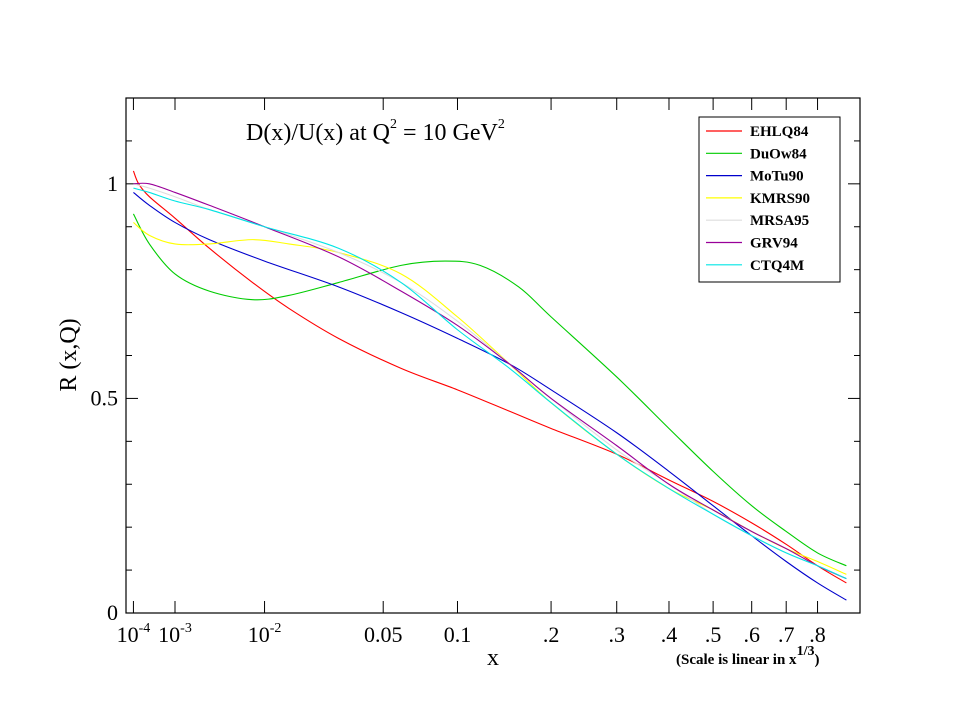 The image size is (960, 720). I want to click on x-tick-label: 10⁻³, so click(175, 634).